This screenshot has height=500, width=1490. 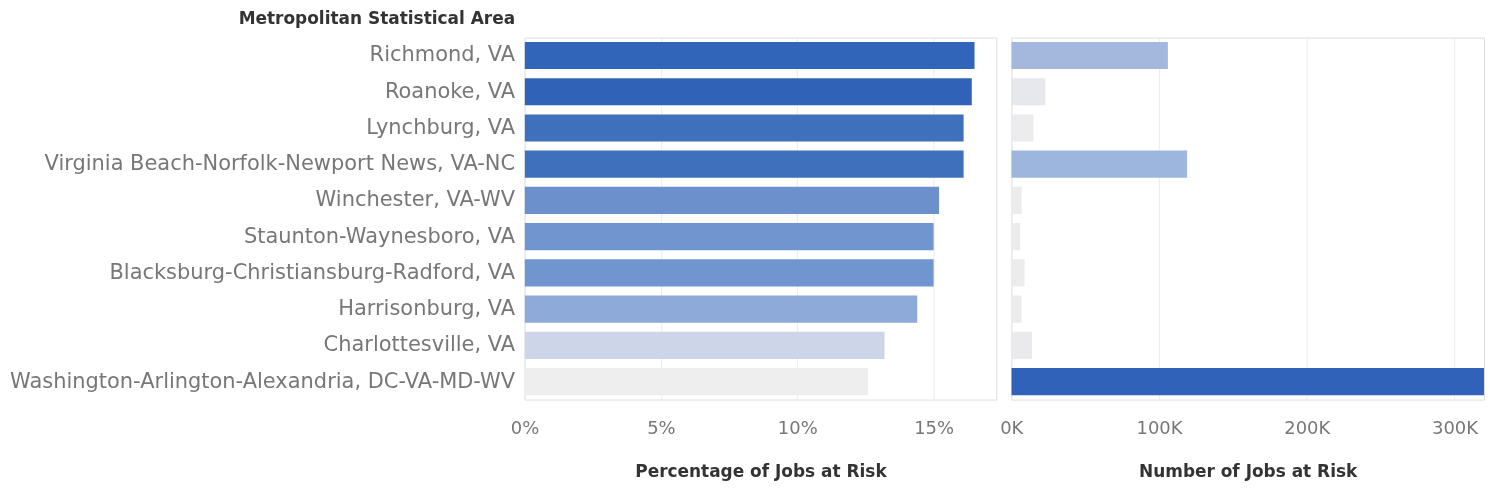 I want to click on x-tick-label: 200K, so click(x=1308, y=427).